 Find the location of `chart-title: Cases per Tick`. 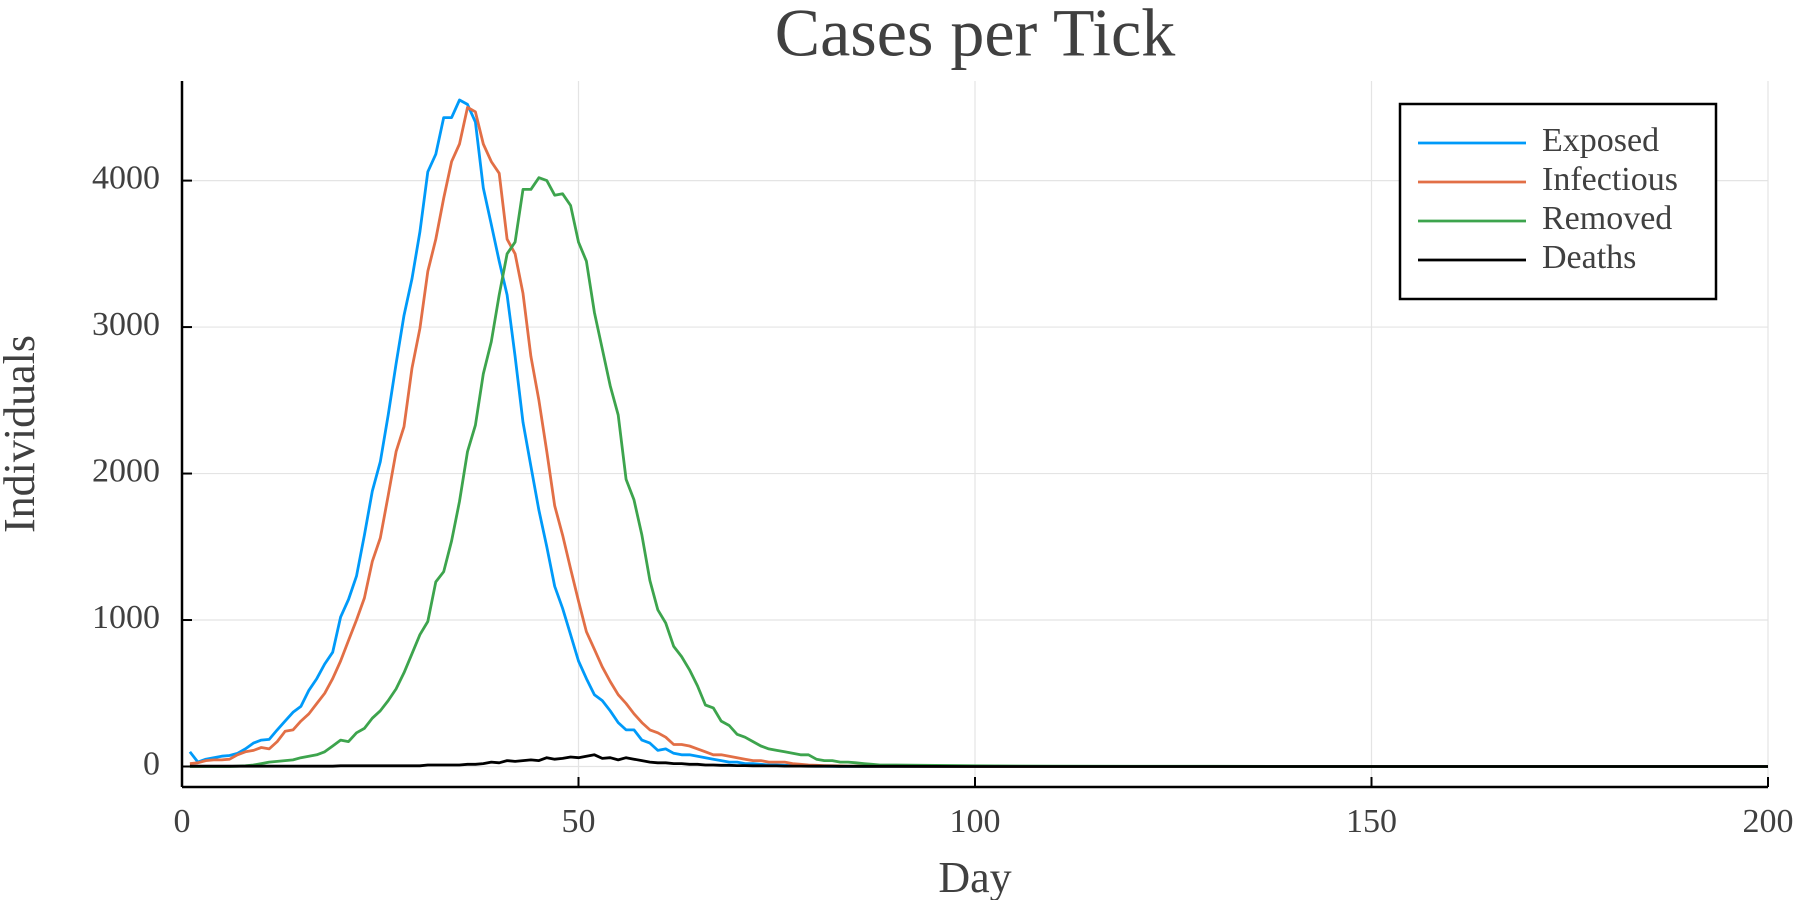

chart-title: Cases per Tick is located at coordinates (975, 35).